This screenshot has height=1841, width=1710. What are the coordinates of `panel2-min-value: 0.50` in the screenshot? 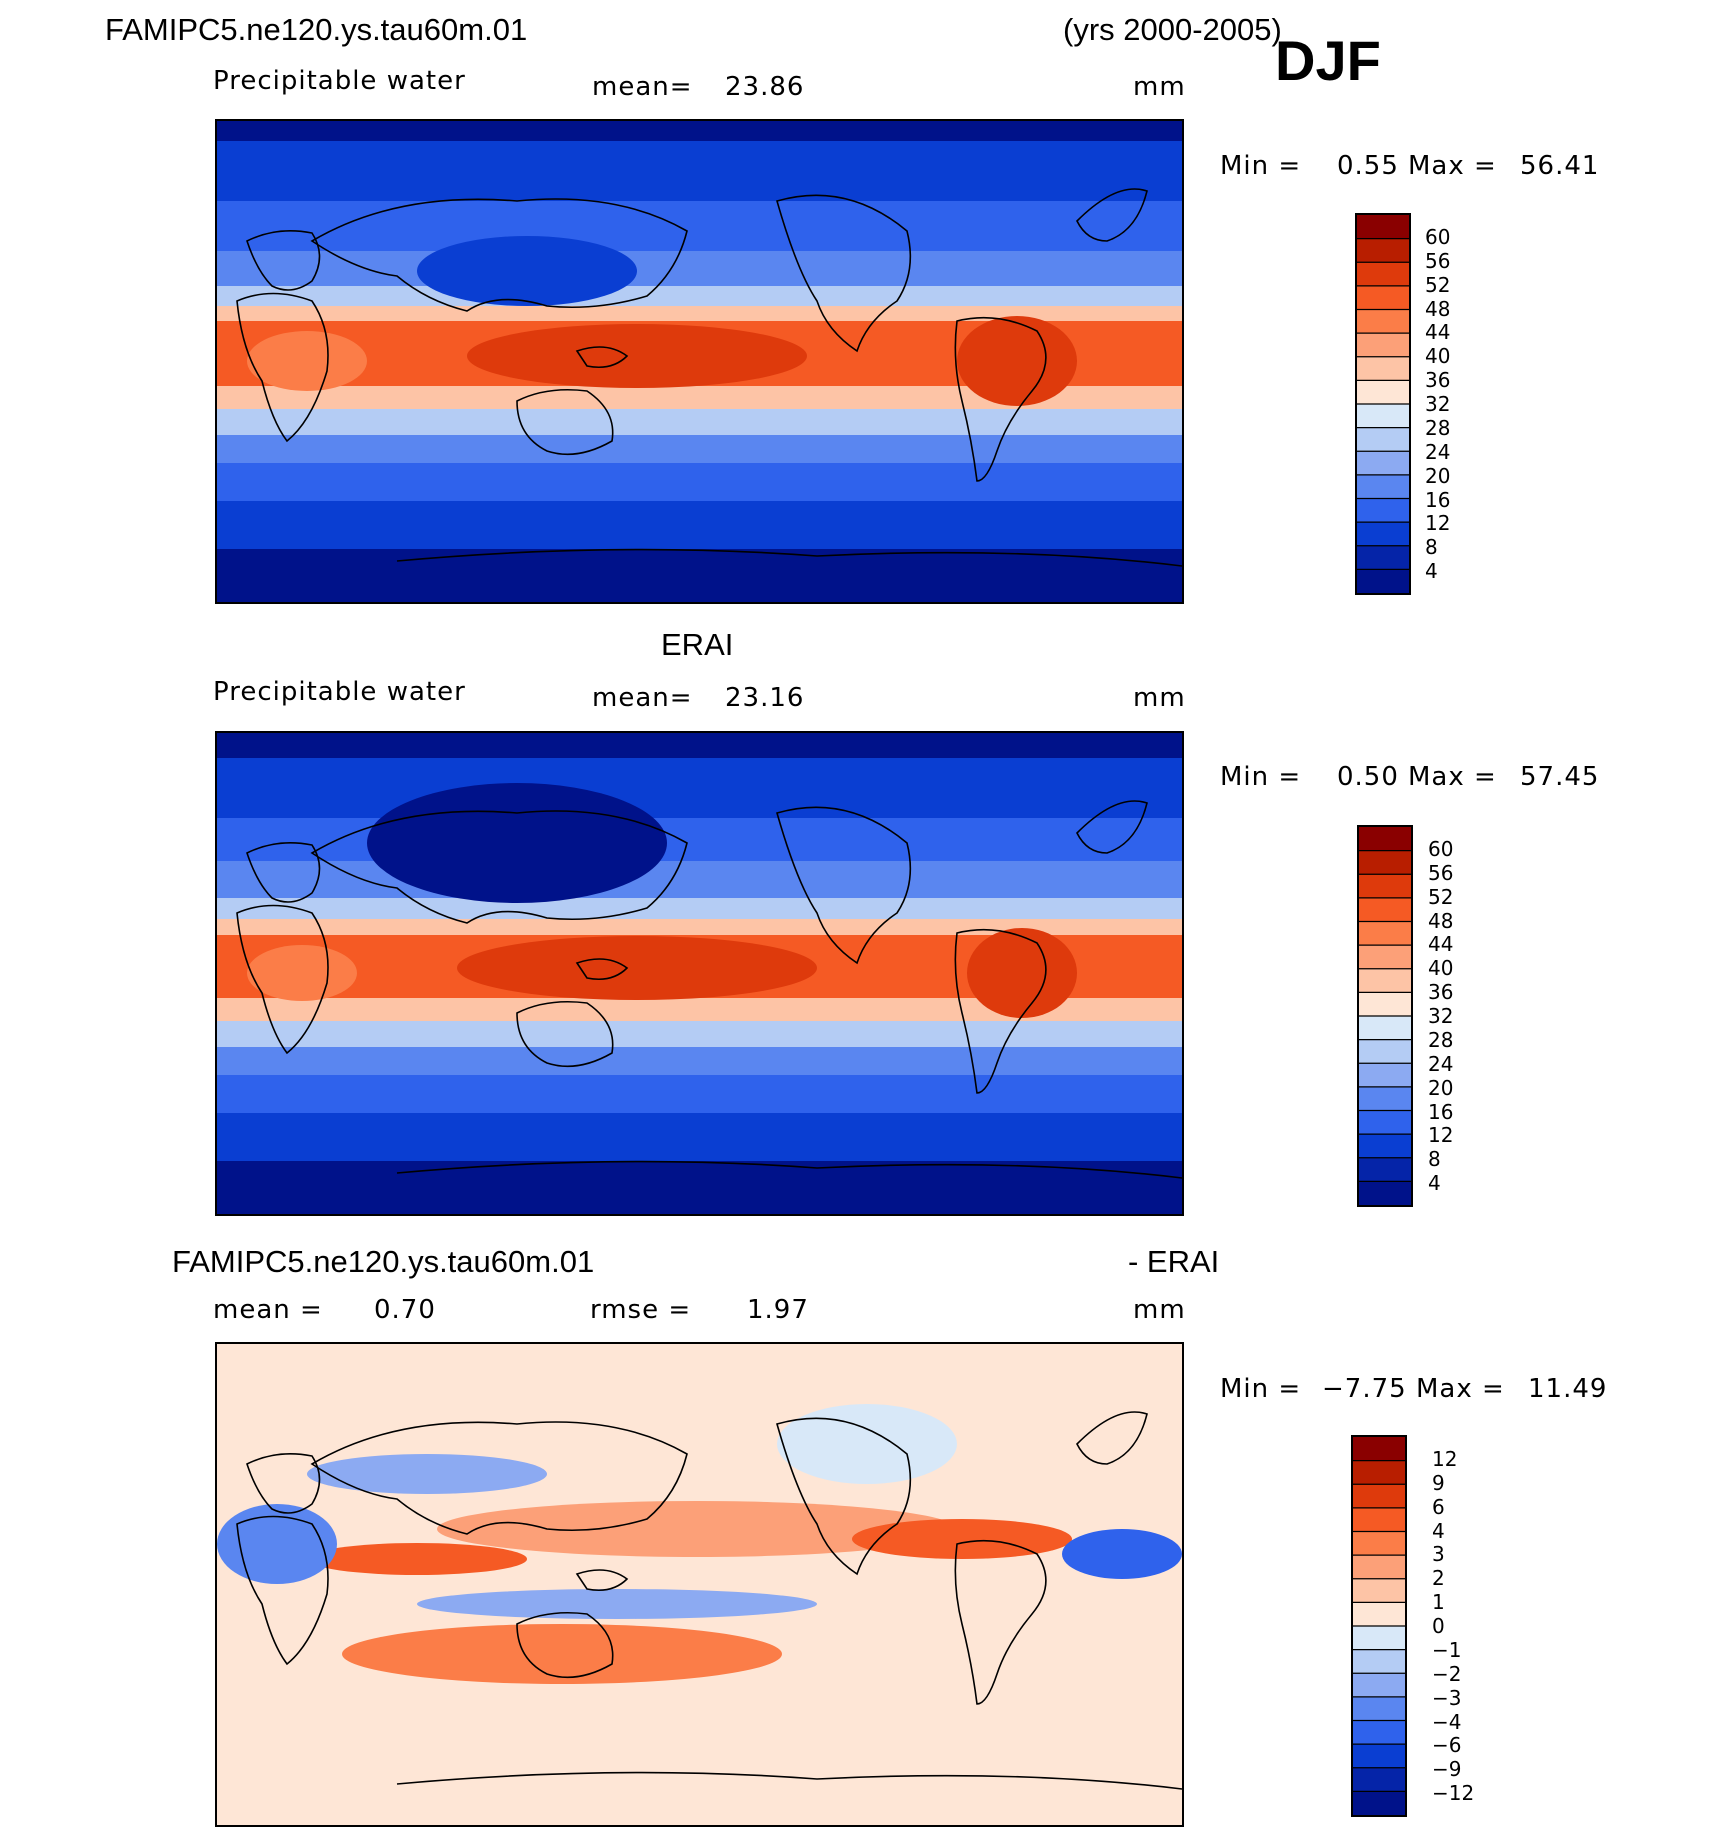 It's located at (1368, 777).